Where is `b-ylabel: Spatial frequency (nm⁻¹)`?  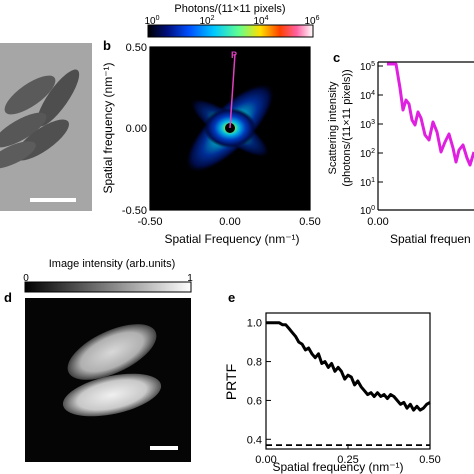 b-ylabel: Spatial frequency (nm⁻¹) is located at coordinates (108, 127).